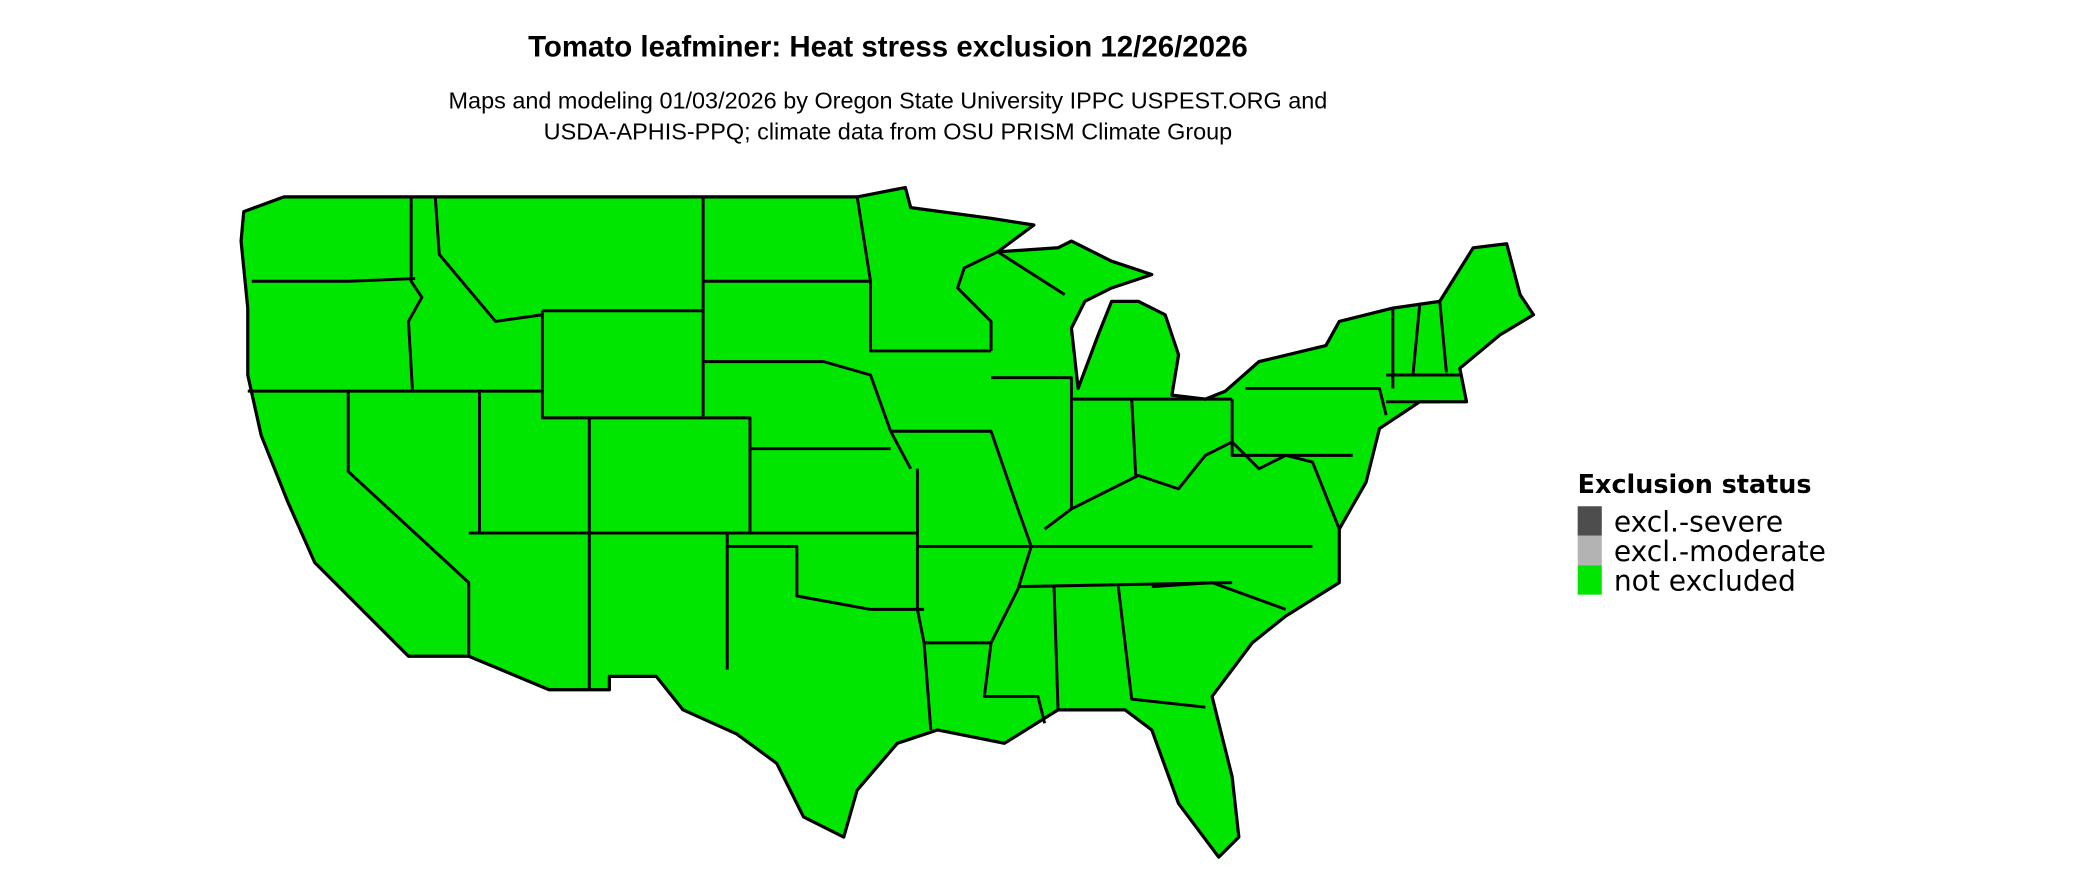 This screenshot has width=2100, height=892. What do you see at coordinates (1695, 484) in the screenshot?
I see `legend-title: Exclusion status` at bounding box center [1695, 484].